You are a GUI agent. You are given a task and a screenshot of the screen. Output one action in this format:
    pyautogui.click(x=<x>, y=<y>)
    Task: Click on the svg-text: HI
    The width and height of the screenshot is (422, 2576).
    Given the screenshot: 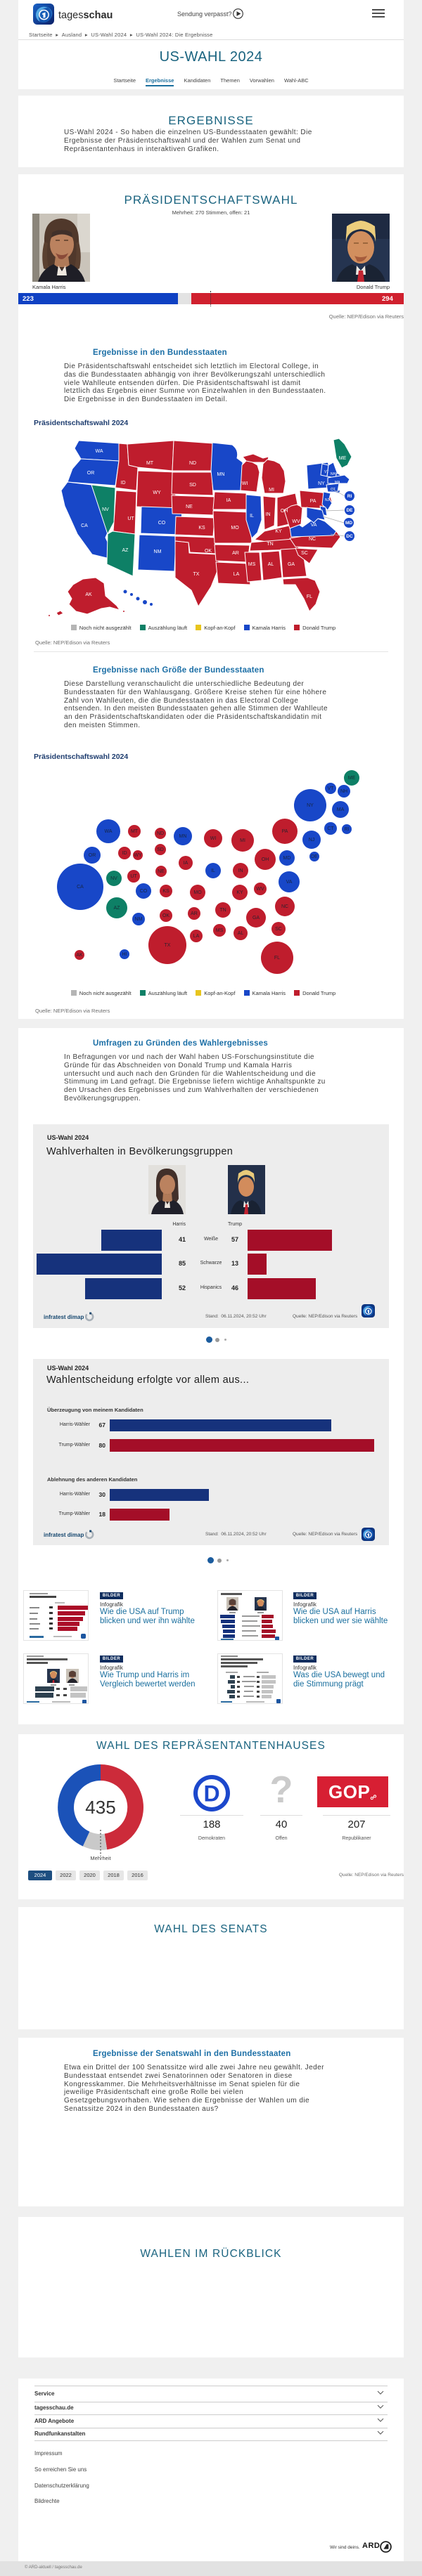 What is the action you would take?
    pyautogui.click(x=124, y=954)
    